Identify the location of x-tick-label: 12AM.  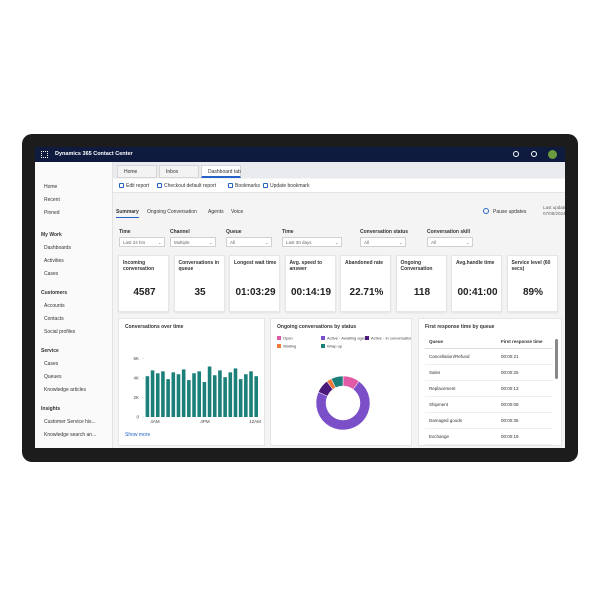
(255, 421).